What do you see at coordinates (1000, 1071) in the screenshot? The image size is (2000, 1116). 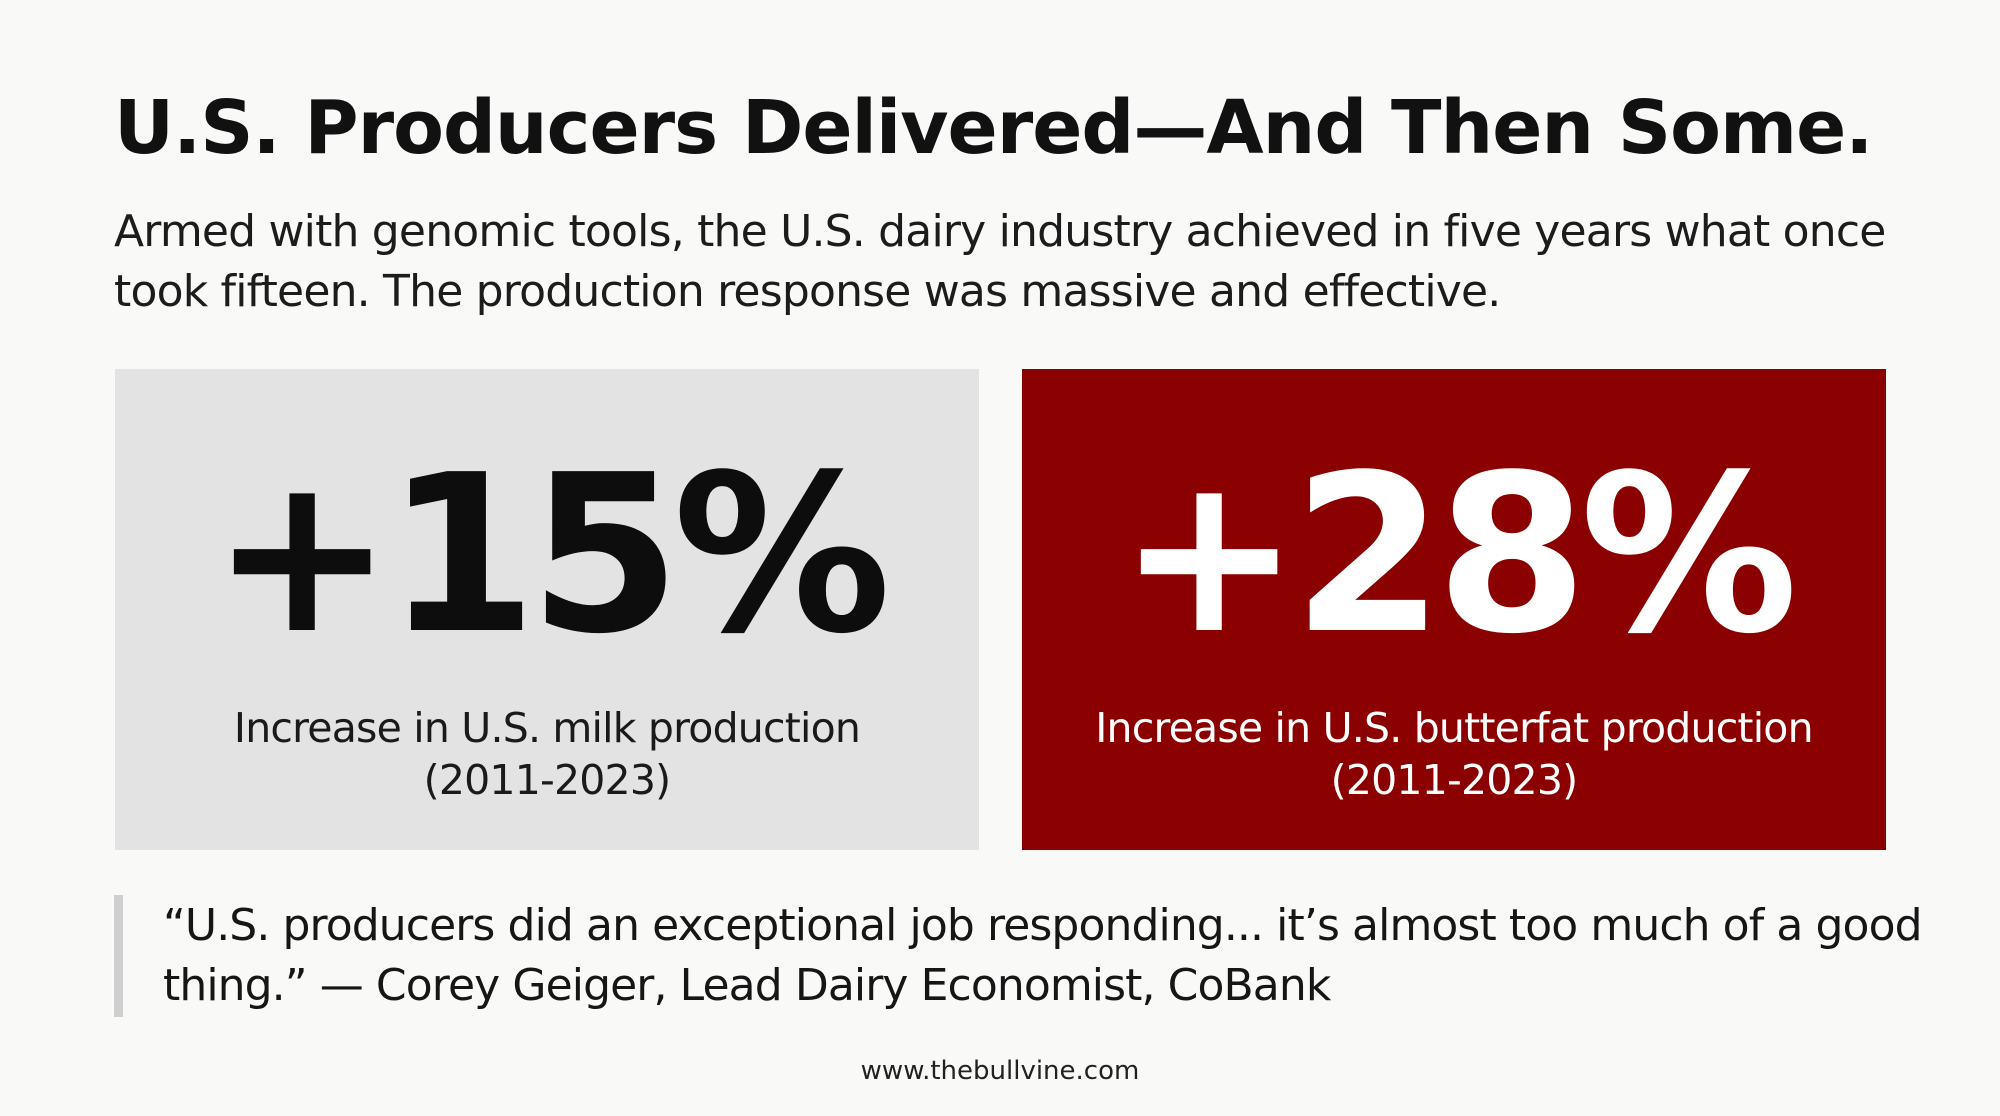 I see `footer-url: www.thebullvine.com` at bounding box center [1000, 1071].